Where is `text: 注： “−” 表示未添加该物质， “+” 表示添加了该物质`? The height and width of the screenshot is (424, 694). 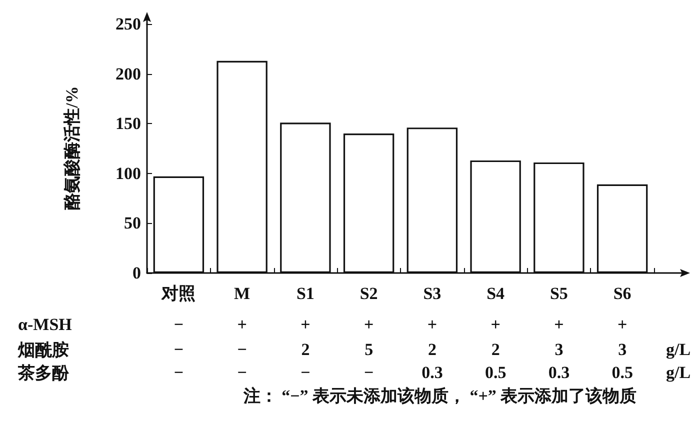 text: 注： “−” 表示未添加该物质， “+” 表示添加了该物质 is located at coordinates (440, 397).